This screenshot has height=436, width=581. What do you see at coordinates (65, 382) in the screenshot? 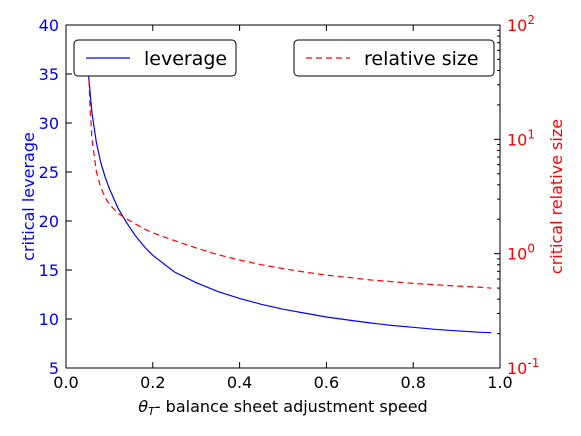
I see `x-tick-label: 0.0` at bounding box center [65, 382].